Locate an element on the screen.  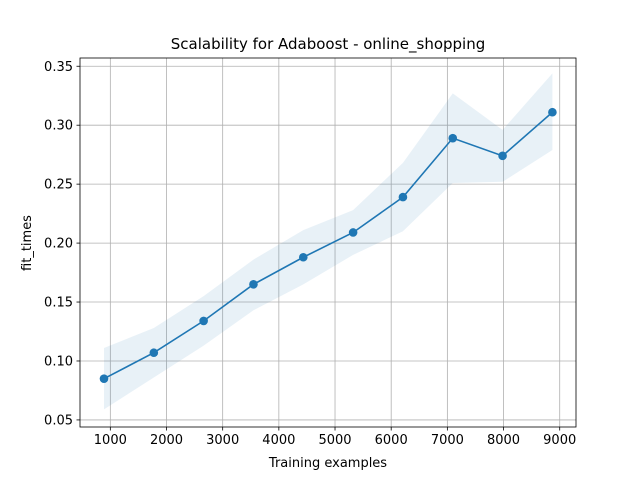
y-tick-label: 0.20 is located at coordinates (58, 244).